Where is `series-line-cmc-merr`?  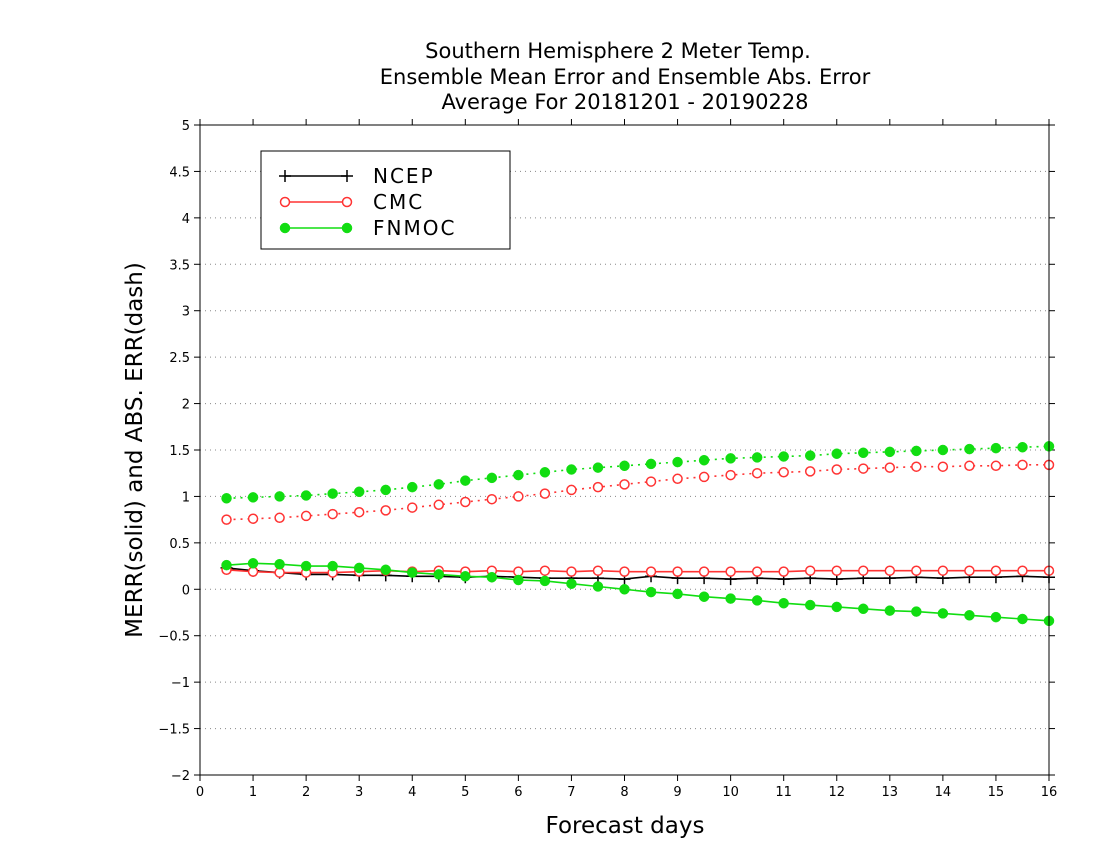 series-line-cmc-merr is located at coordinates (637, 571).